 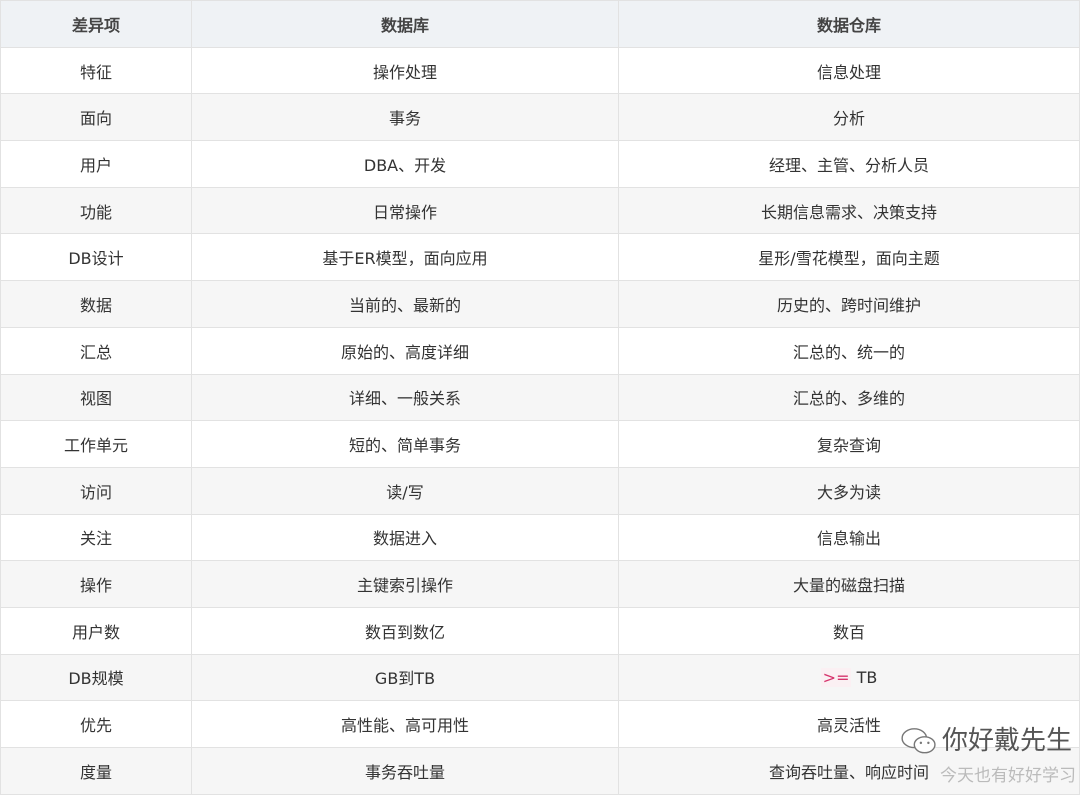 I want to click on warehouse-cell: 历史的、跨时间维护, so click(x=849, y=304).